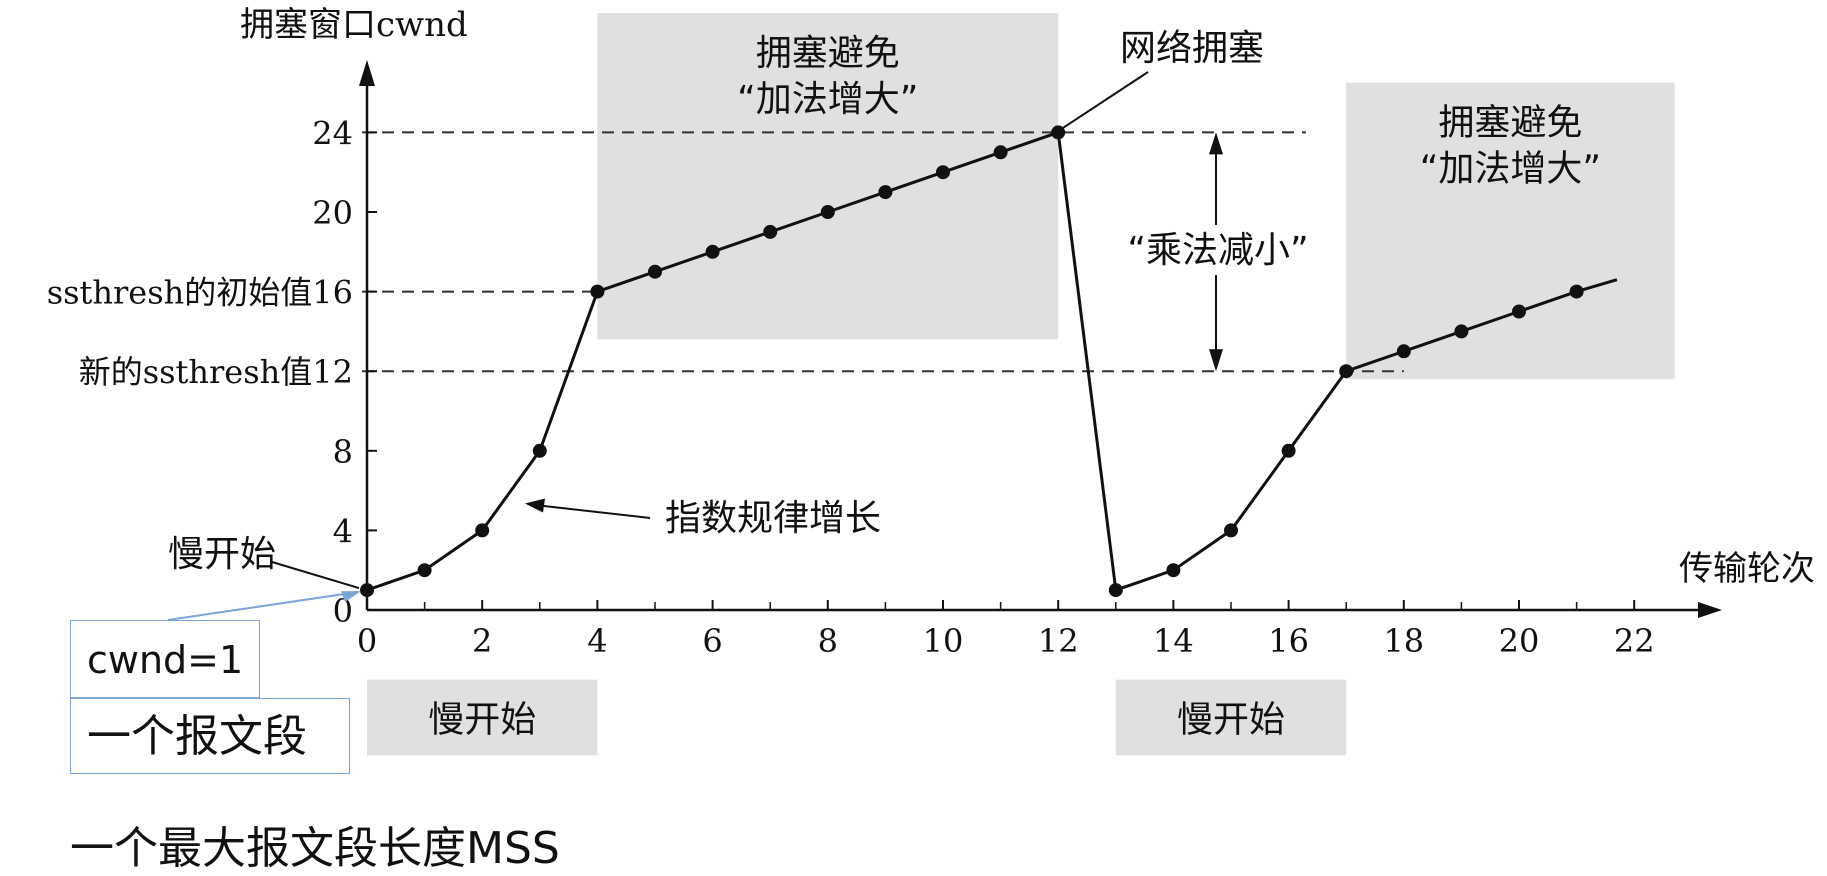 The height and width of the screenshot is (876, 1827). I want to click on y-tick-label-8: 8, so click(343, 452).